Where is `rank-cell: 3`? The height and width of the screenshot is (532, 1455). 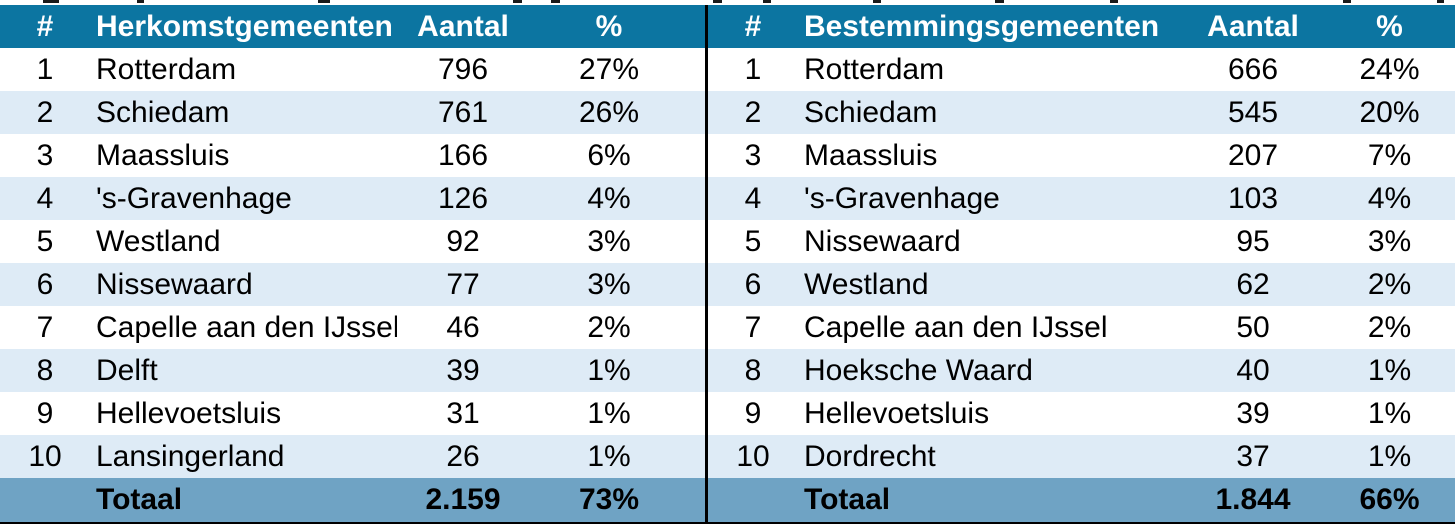 rank-cell: 3 is located at coordinates (45, 155).